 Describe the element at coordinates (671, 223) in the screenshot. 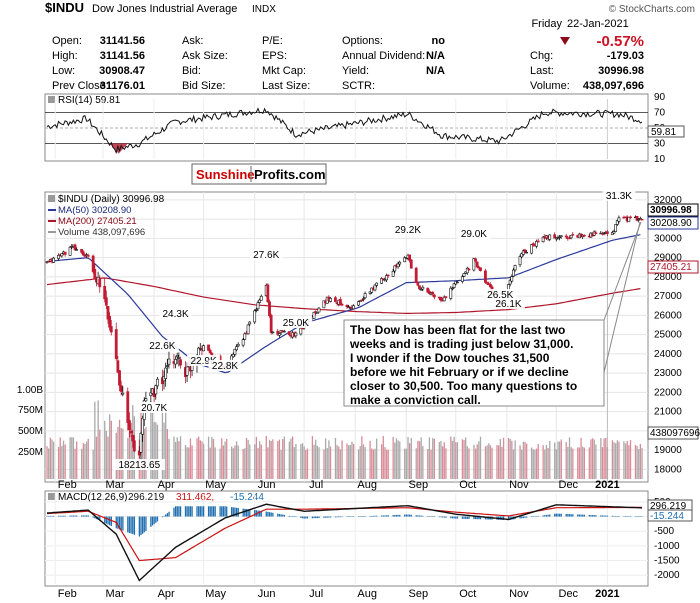

I see `price-right-label: 30208.90` at that location.